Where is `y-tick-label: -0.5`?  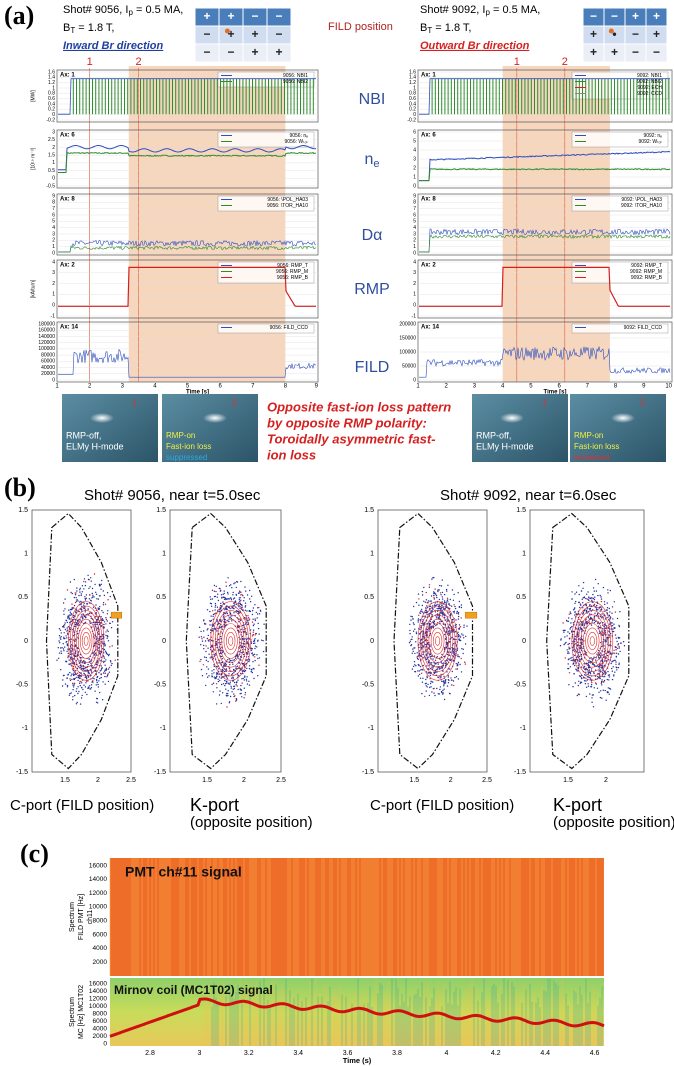 y-tick-label: -0.5 is located at coordinates (160, 685).